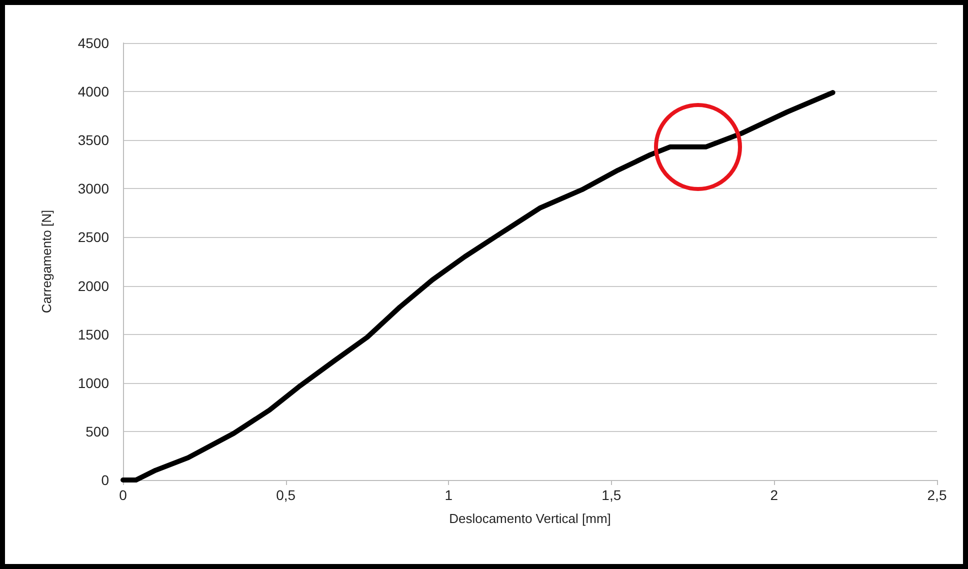 The height and width of the screenshot is (569, 968). Describe the element at coordinates (94, 43) in the screenshot. I see `y-tick-label: 4500` at that location.